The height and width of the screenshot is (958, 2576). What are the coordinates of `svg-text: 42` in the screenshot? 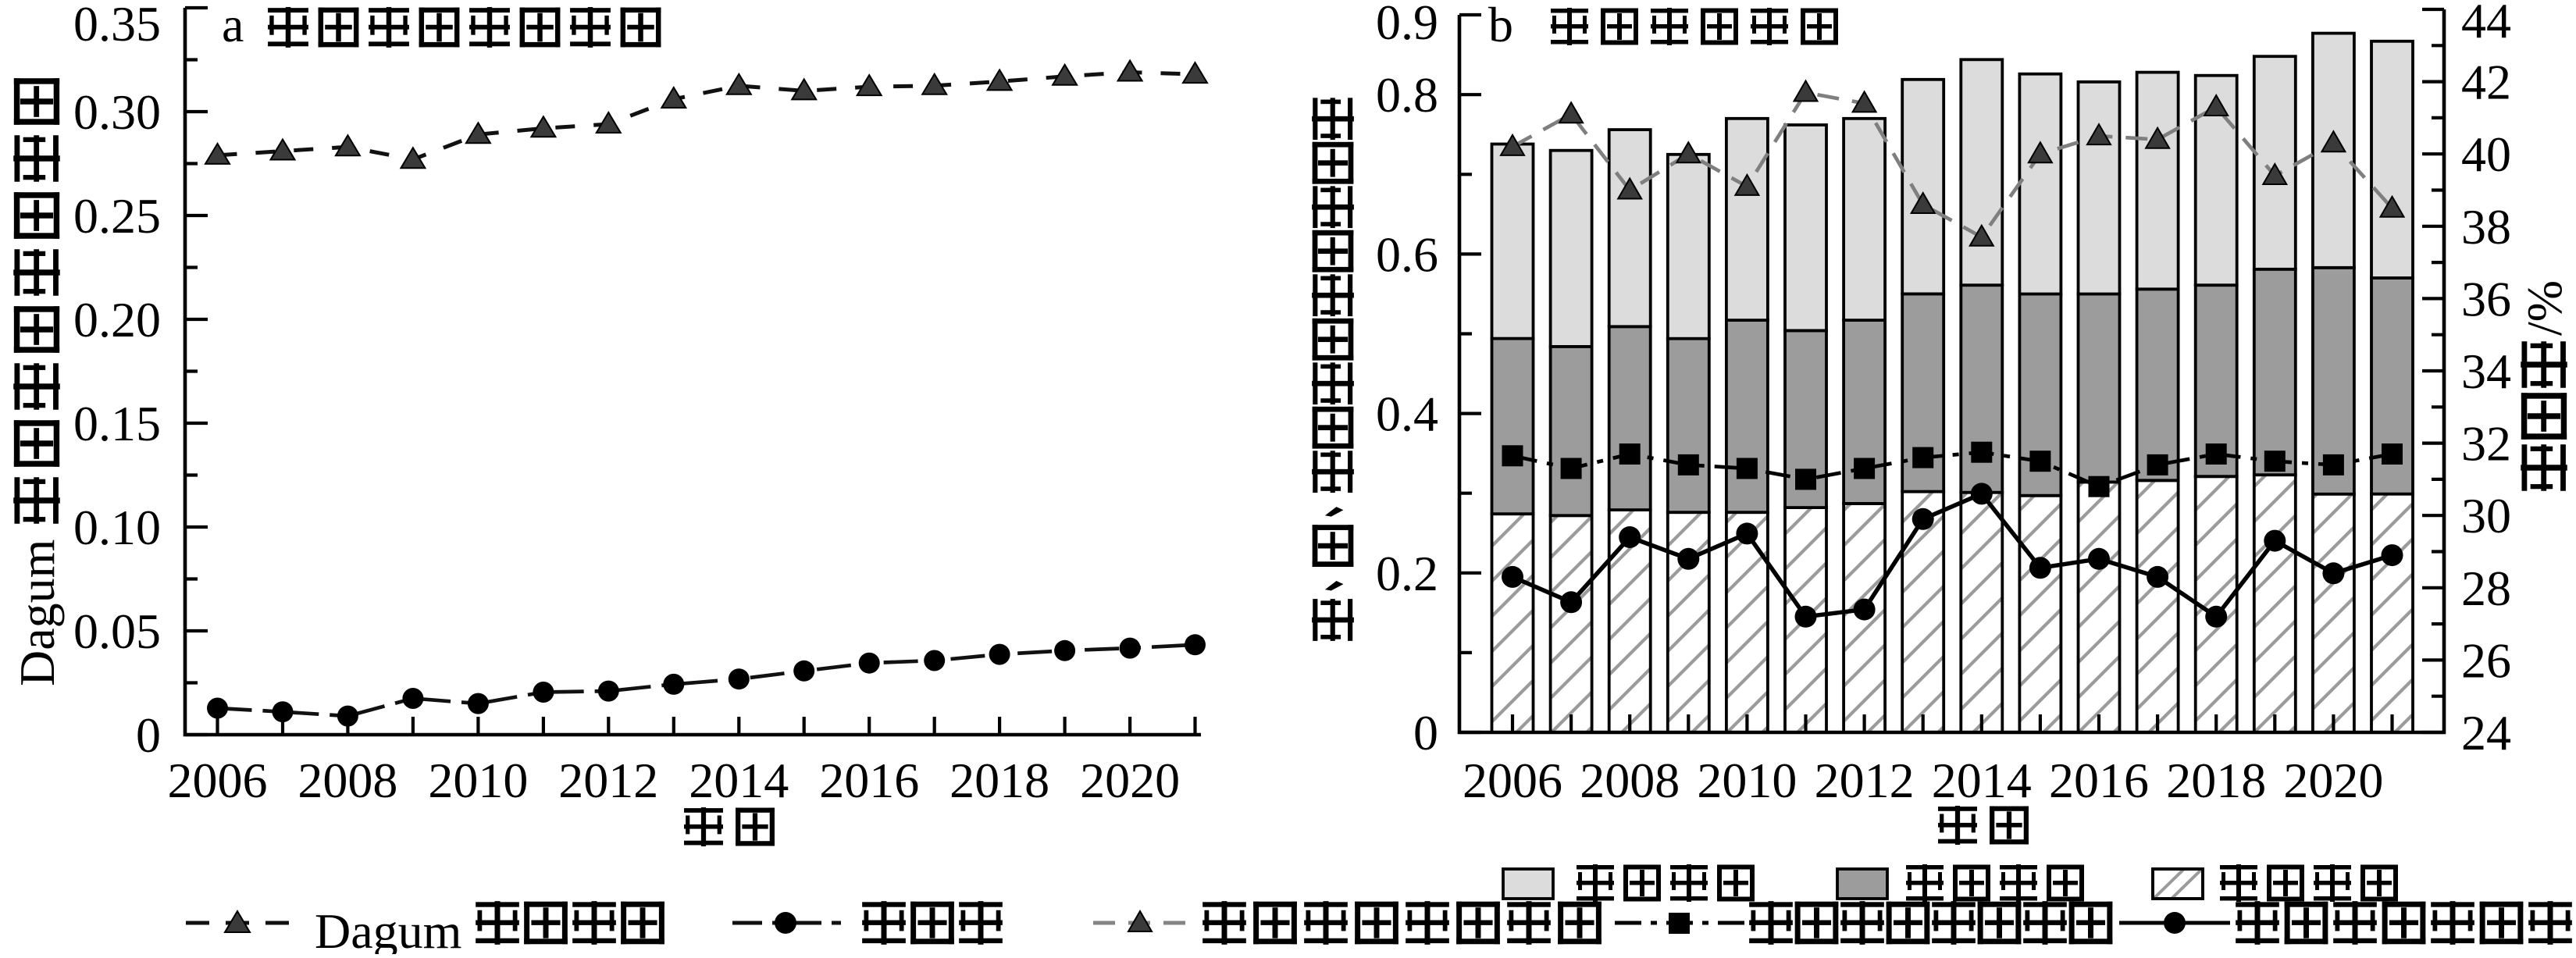 It's located at (2486, 82).